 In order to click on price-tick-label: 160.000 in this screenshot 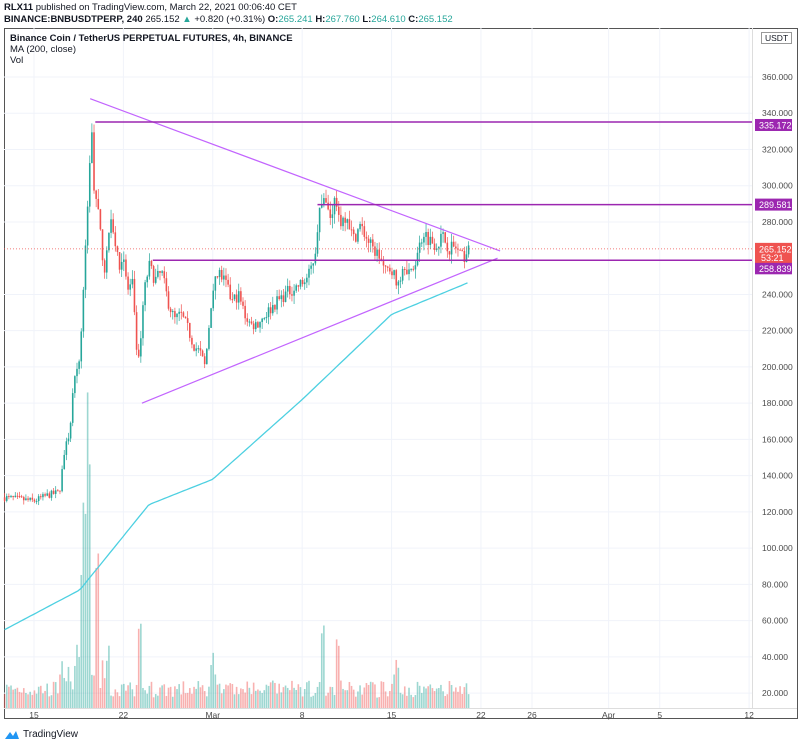, I will do `click(777, 439)`.